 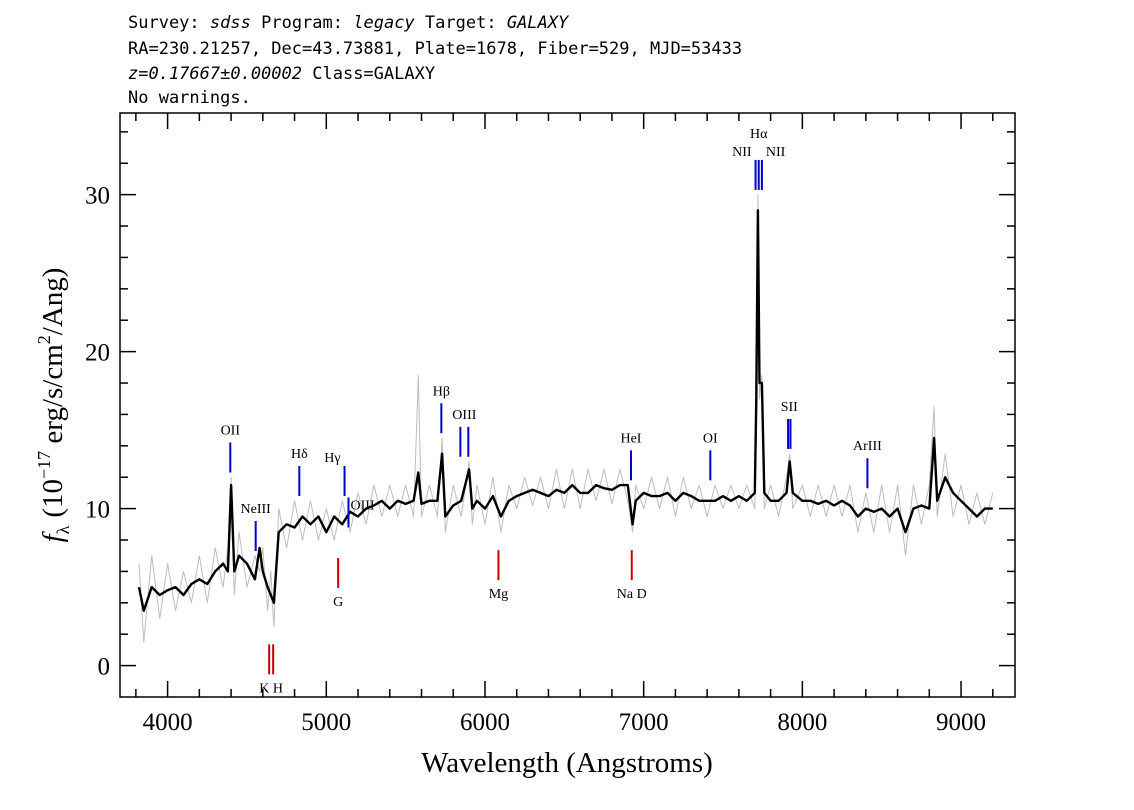 I want to click on header-text: Class=GALAXY, so click(x=373, y=74).